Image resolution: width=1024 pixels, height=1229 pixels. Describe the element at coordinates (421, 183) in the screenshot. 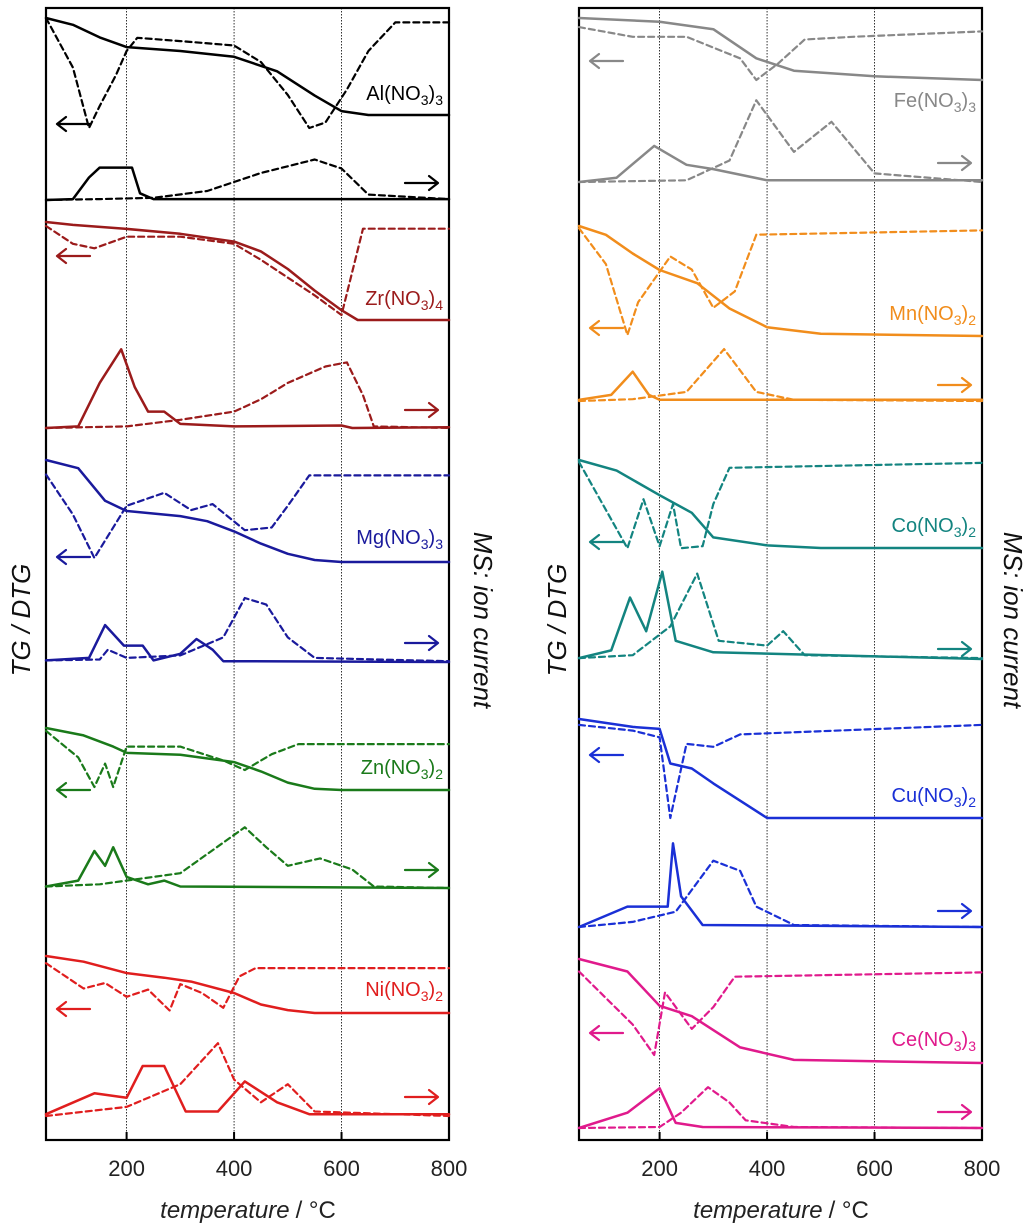

I see `al-right-arrow-icon` at that location.